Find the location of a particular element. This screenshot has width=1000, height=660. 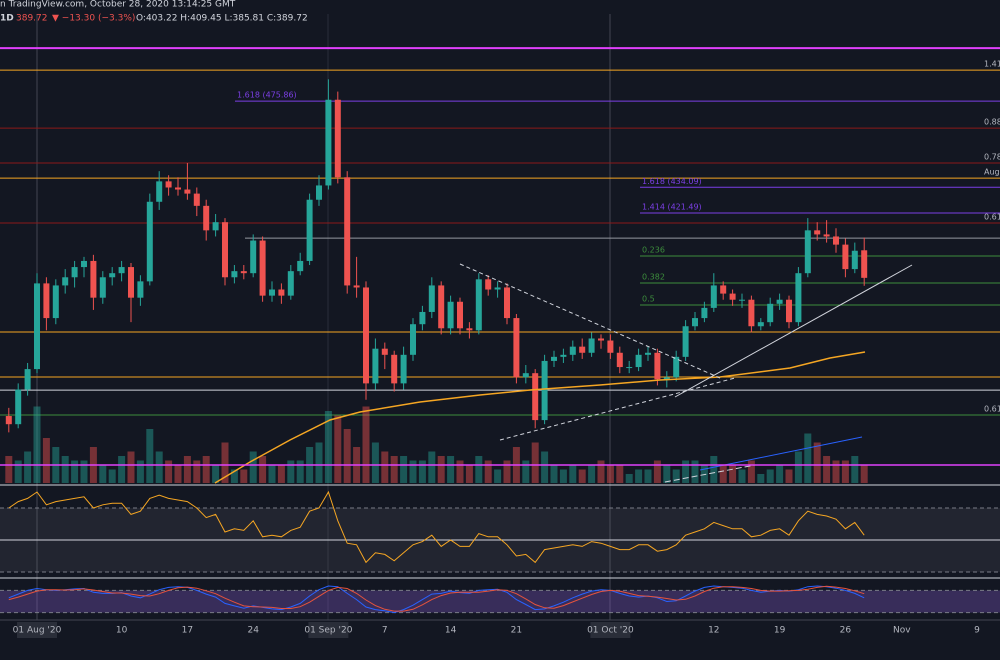

x-tick-label: 01 Sep '20 is located at coordinates (328, 631).